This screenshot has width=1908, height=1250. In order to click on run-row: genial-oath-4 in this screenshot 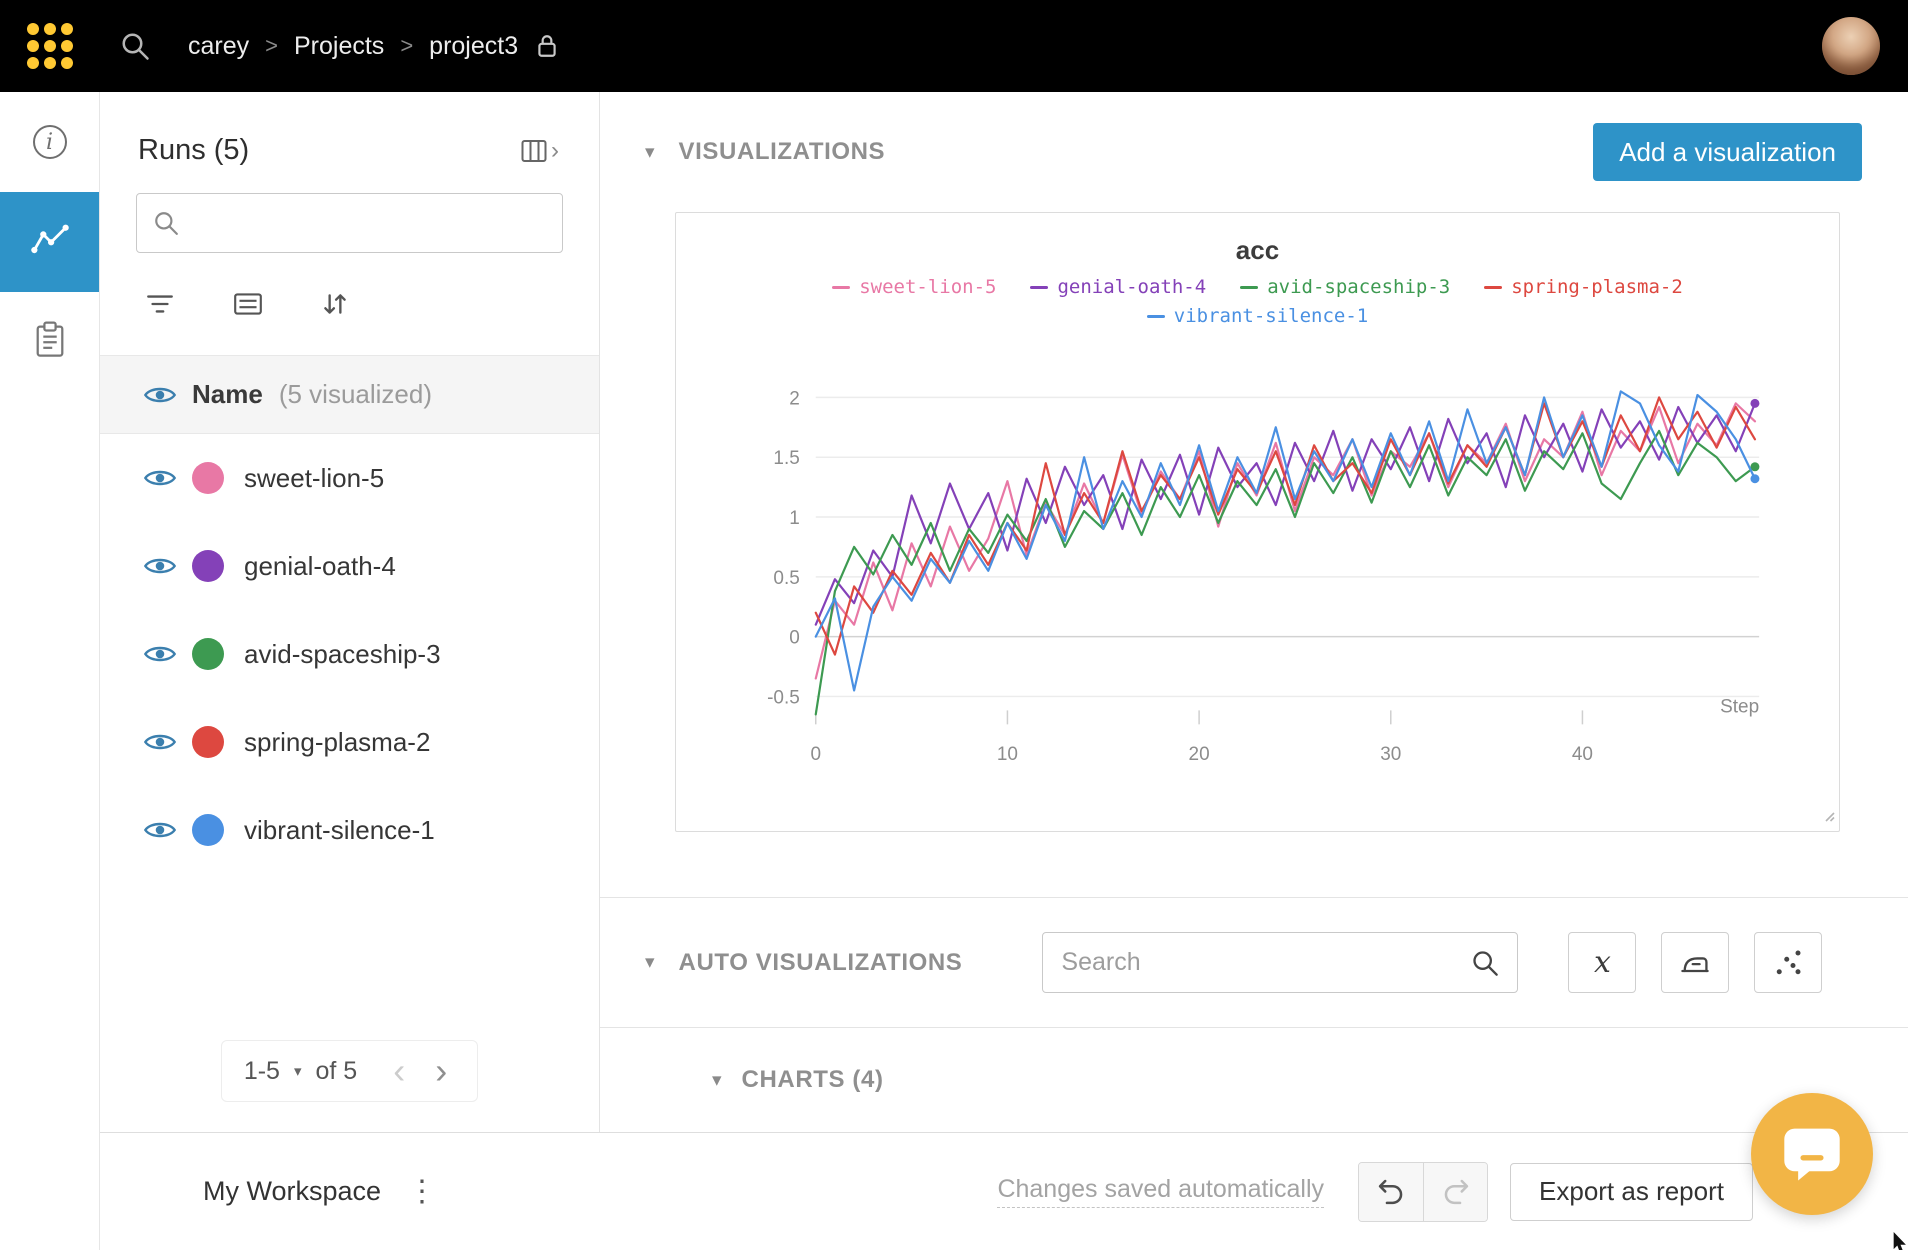, I will do `click(349, 566)`.